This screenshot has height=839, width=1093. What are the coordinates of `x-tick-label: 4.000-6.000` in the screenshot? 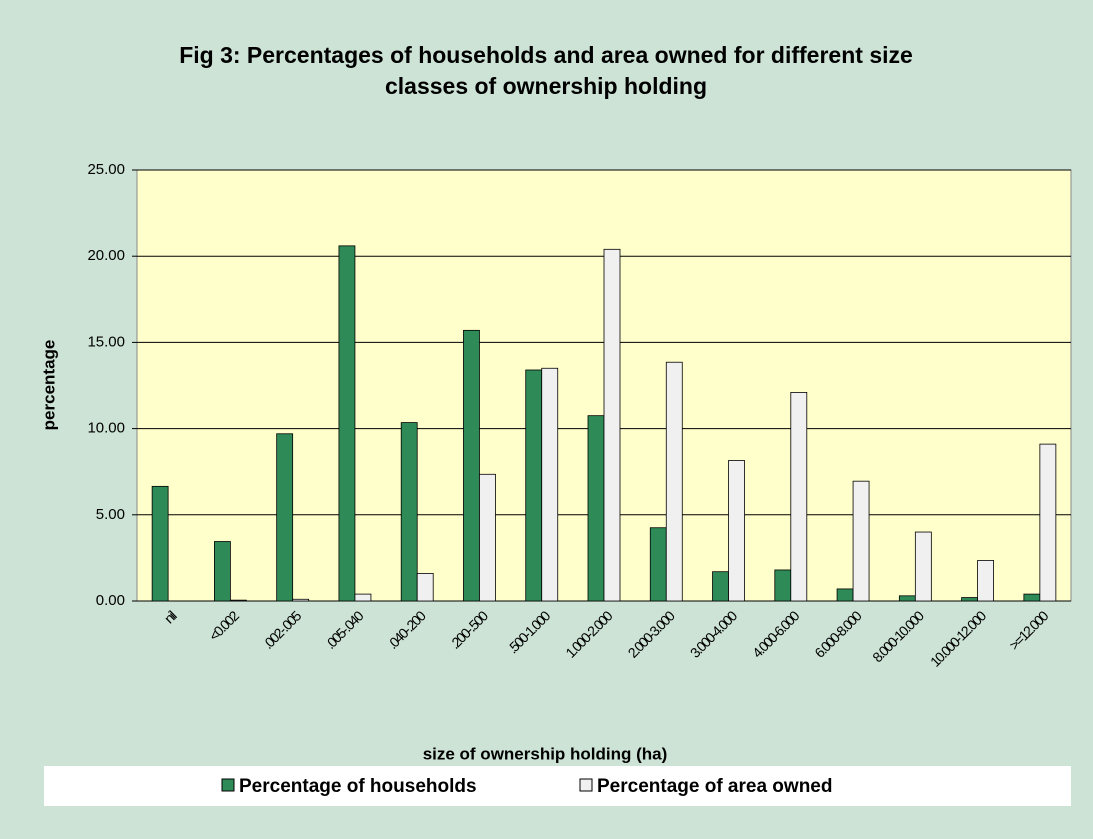 It's located at (776, 634).